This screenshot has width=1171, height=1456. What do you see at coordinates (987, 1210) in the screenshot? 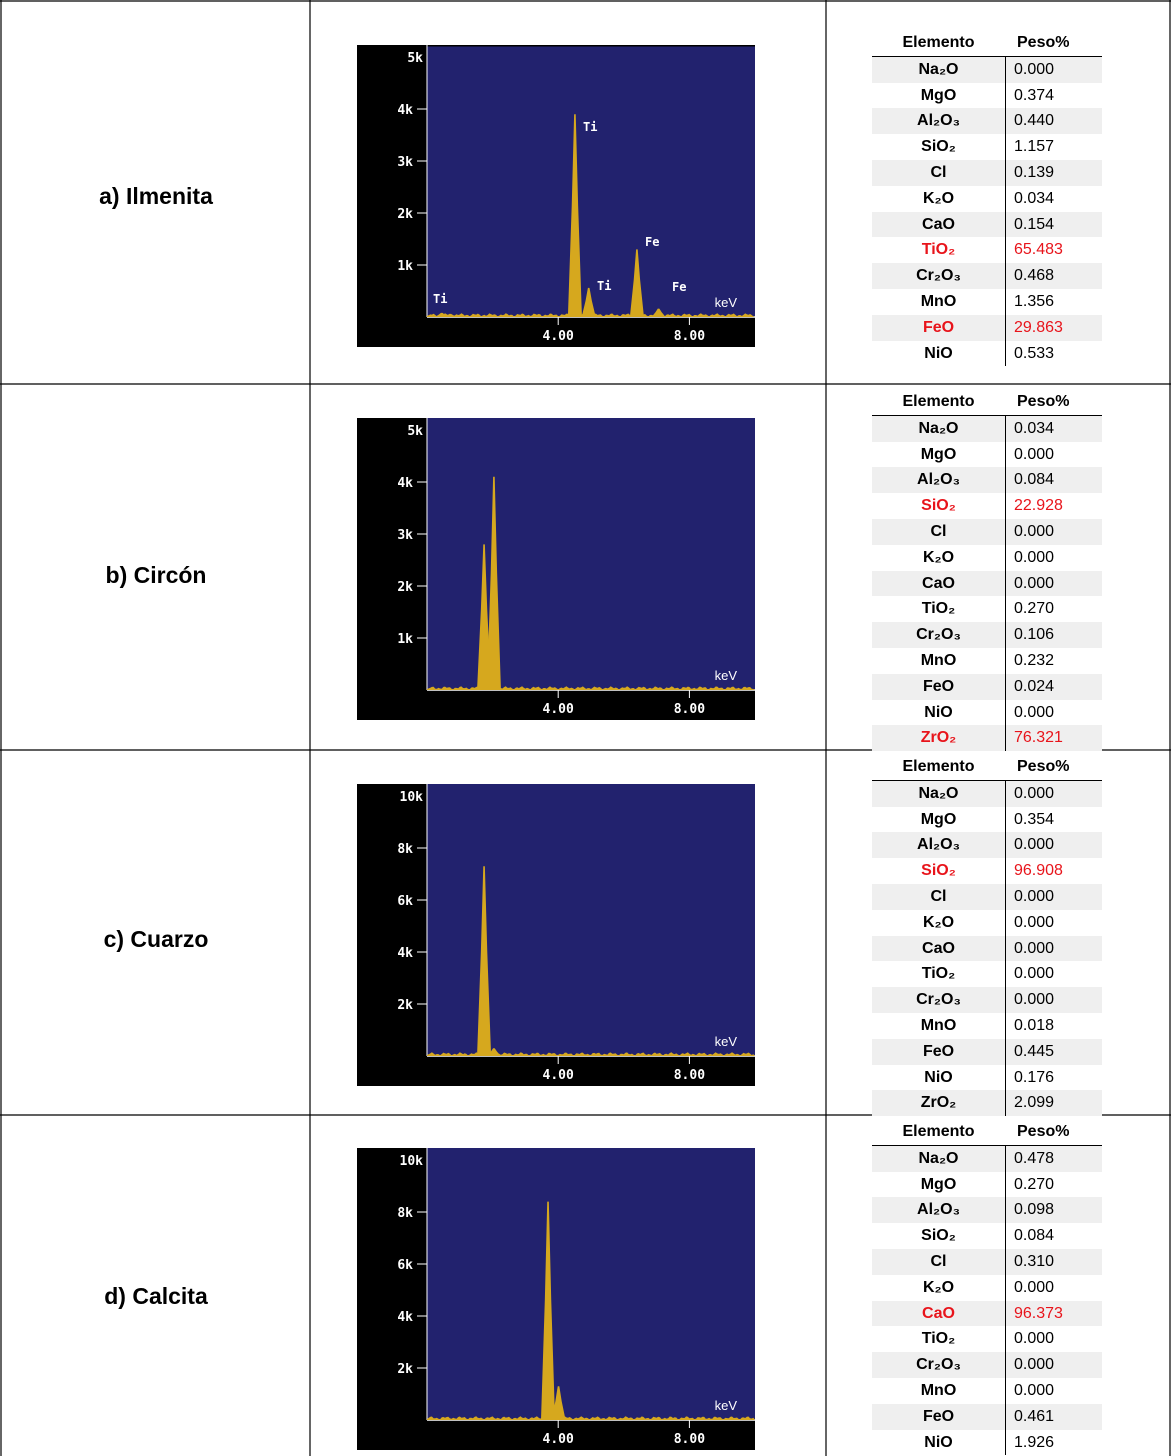
I see `table-row: Al₂O₃ 0.098` at bounding box center [987, 1210].